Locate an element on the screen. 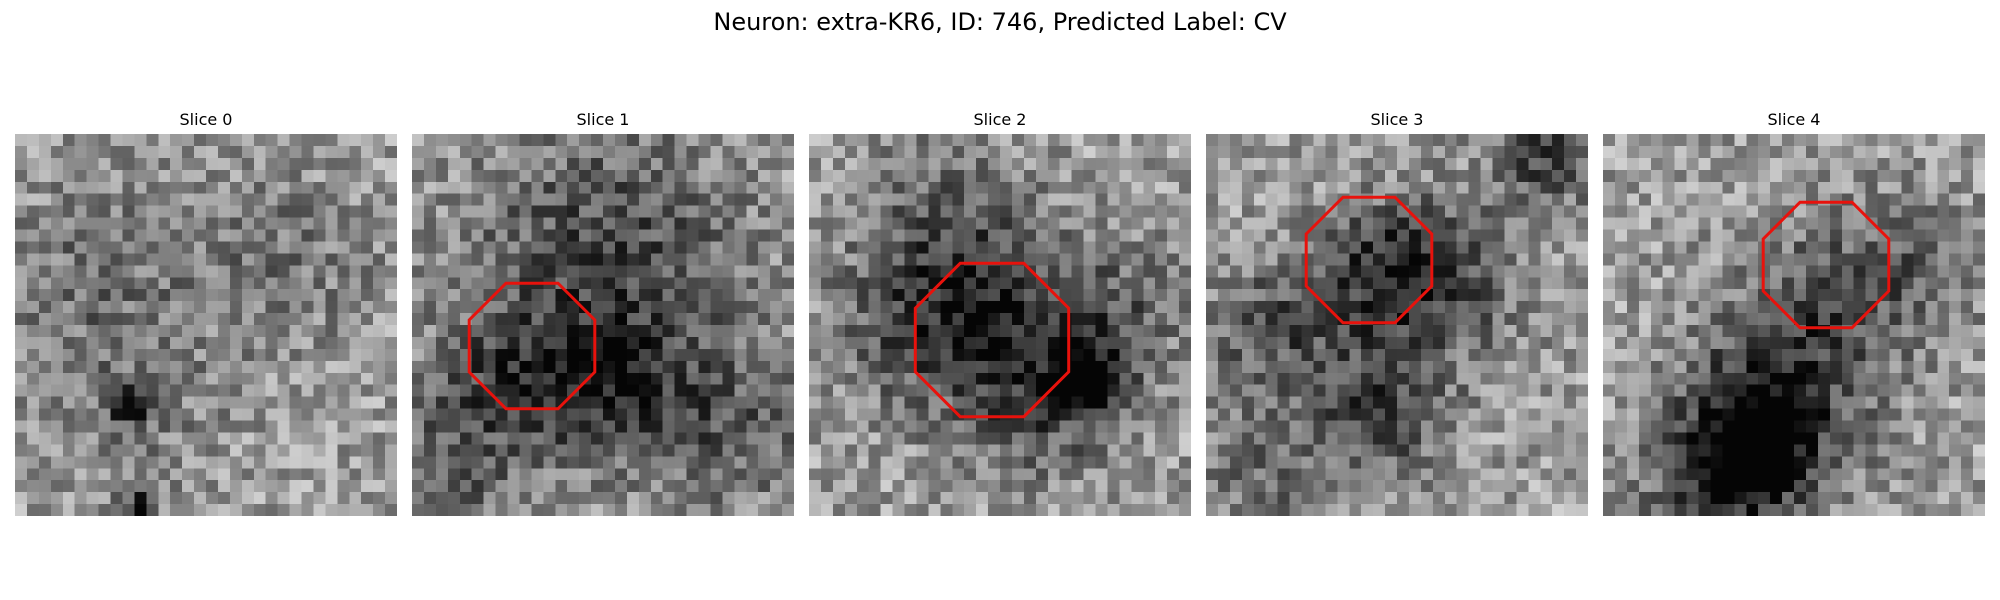 The width and height of the screenshot is (2000, 600). panel-title-slice-0: Slice 0 is located at coordinates (206, 119).